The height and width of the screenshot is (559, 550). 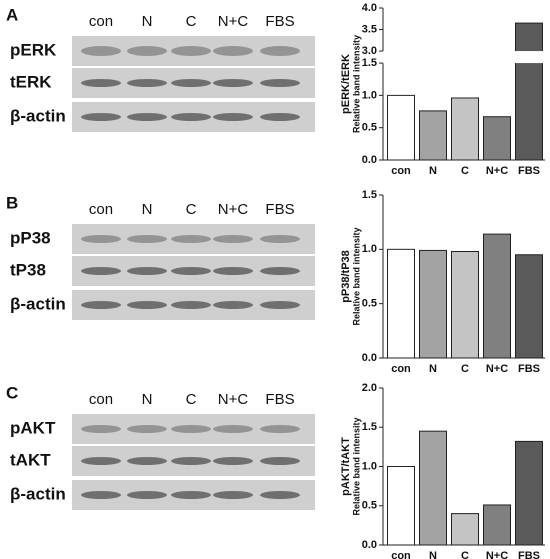 I want to click on row-label: tP38, so click(x=28, y=269).